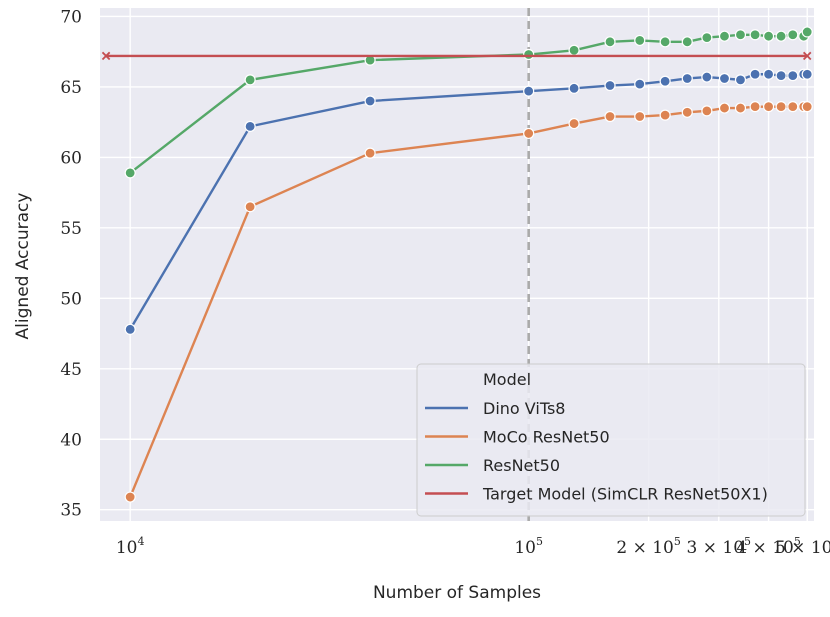 Image resolution: width=830 pixels, height=617 pixels. What do you see at coordinates (528, 546) in the screenshot?
I see `x-tick-label: 10⁵` at bounding box center [528, 546].